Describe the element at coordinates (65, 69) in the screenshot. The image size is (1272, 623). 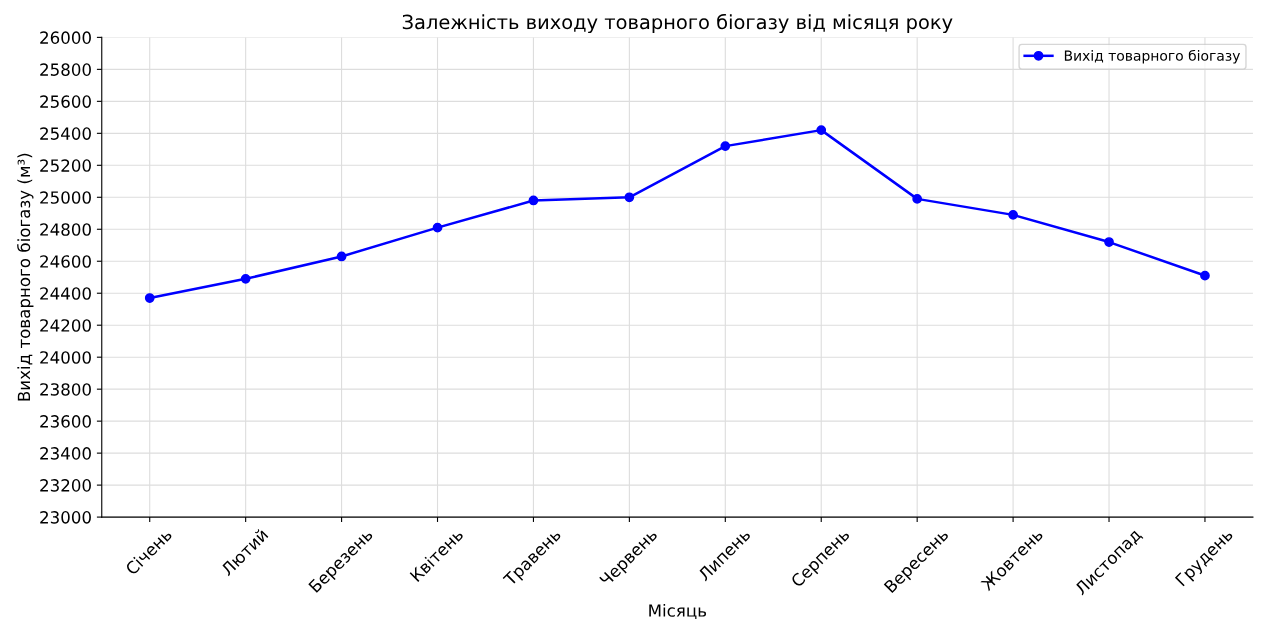
I see `y-tick-label: 25800` at that location.